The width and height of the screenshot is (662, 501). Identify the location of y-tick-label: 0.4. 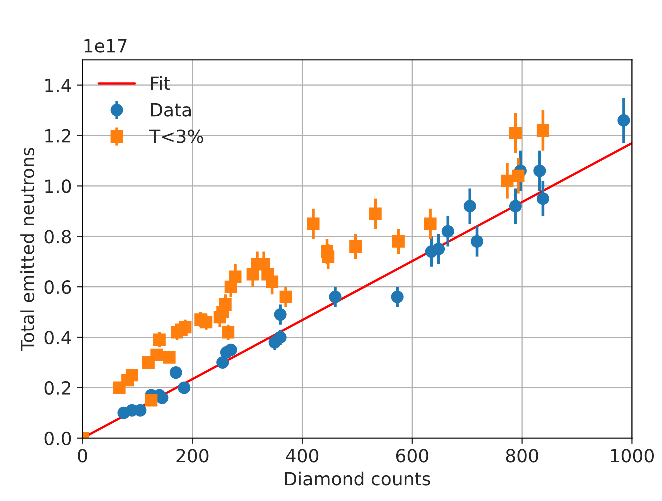
(58, 337).